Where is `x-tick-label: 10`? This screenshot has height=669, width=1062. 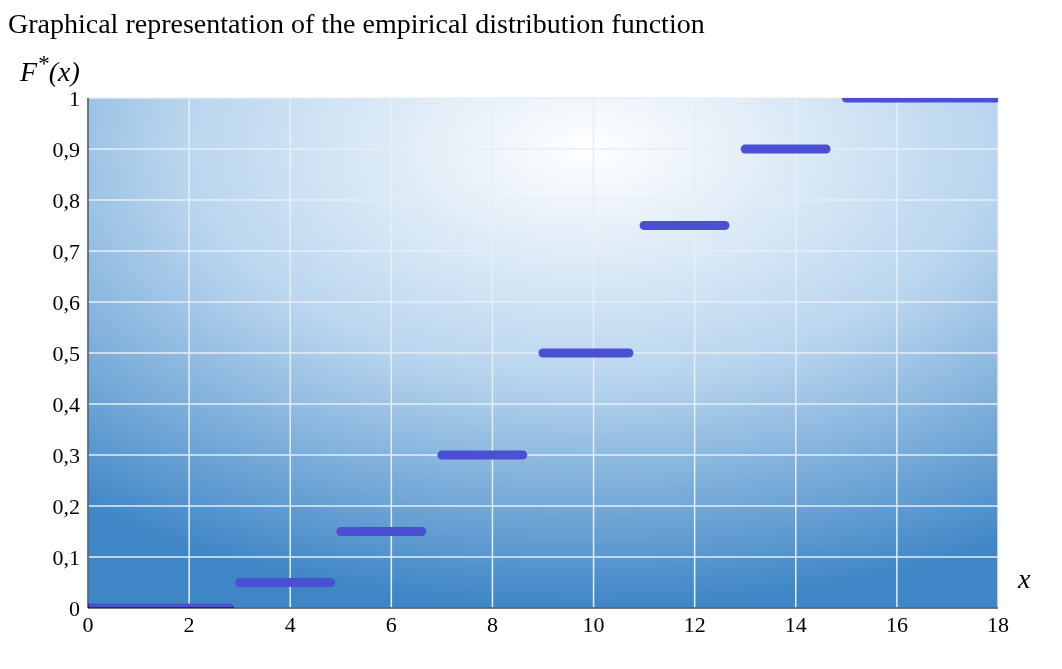
x-tick-label: 10 is located at coordinates (593, 624).